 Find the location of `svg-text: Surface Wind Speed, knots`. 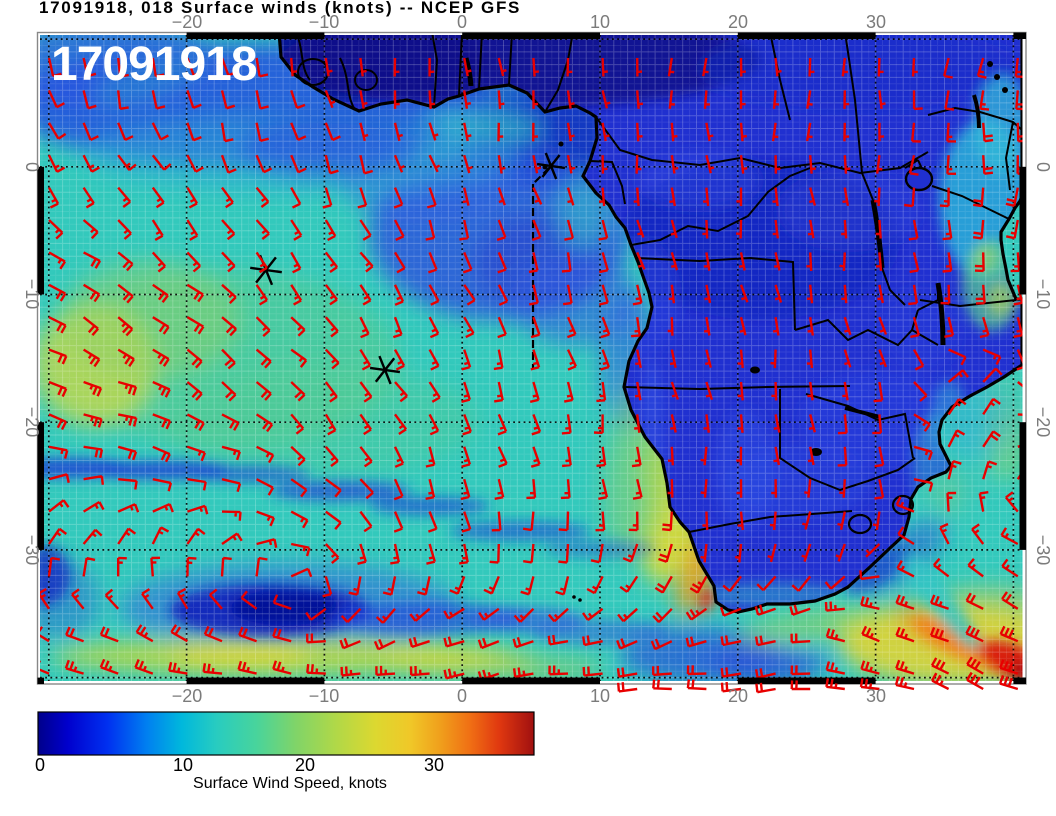

svg-text: Surface Wind Speed, knots is located at coordinates (290, 783).